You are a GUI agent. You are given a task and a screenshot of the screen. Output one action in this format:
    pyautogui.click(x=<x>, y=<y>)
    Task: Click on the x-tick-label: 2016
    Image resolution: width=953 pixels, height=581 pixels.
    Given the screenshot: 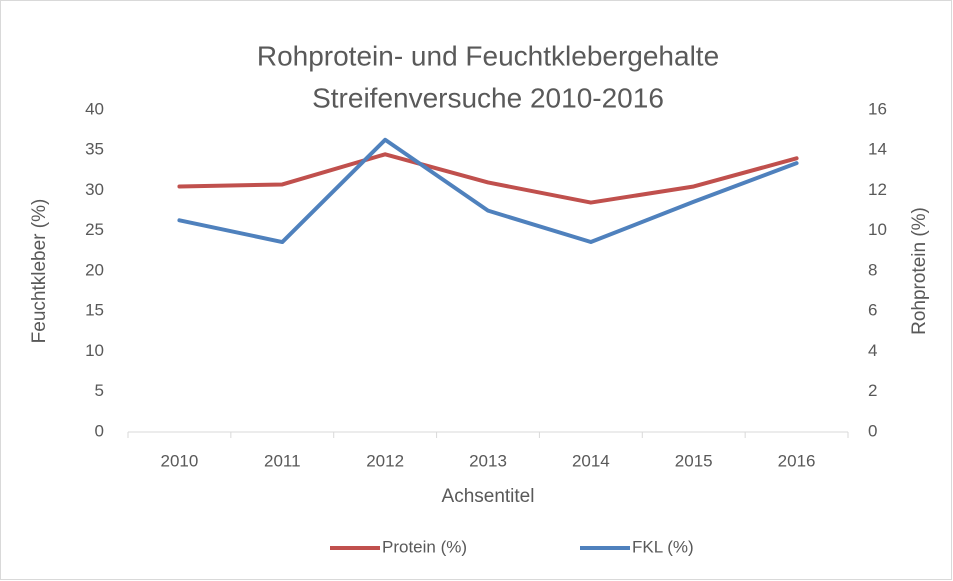 What is the action you would take?
    pyautogui.click(x=797, y=460)
    